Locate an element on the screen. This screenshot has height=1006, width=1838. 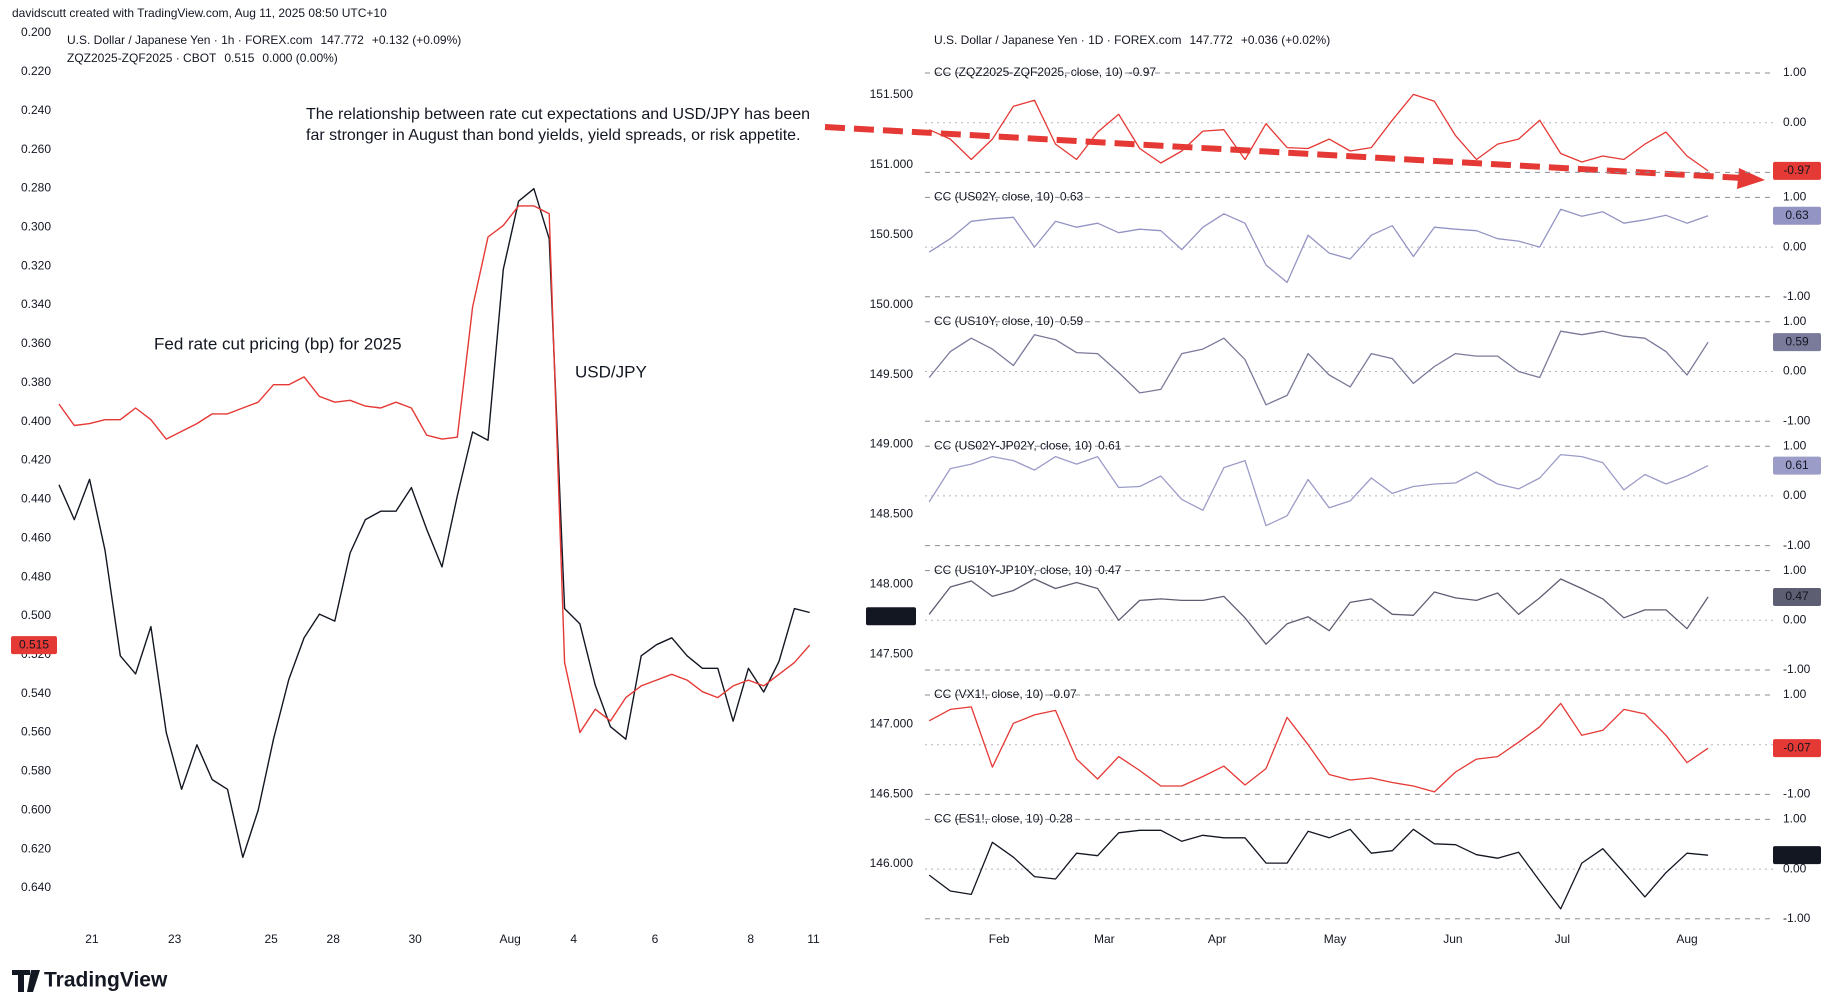
x-tick-label: Mar is located at coordinates (1104, 939).